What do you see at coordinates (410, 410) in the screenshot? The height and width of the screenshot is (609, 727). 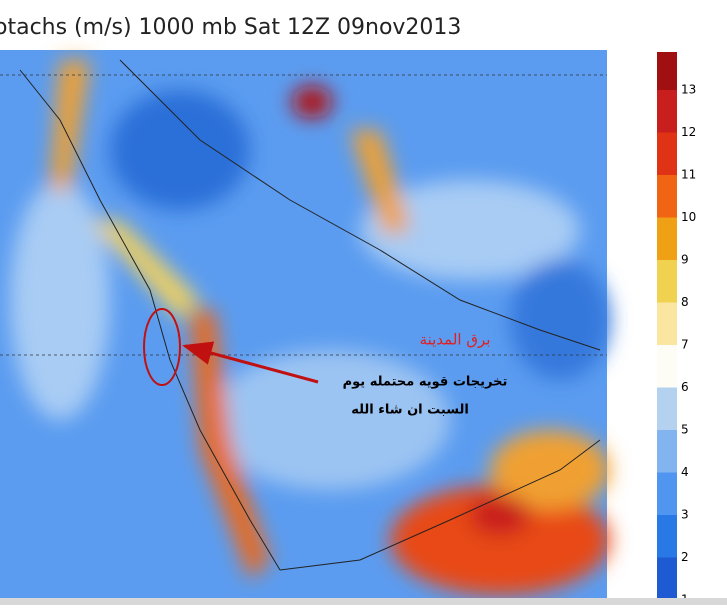 I see `note-line: السبت ان شاء الله` at bounding box center [410, 410].